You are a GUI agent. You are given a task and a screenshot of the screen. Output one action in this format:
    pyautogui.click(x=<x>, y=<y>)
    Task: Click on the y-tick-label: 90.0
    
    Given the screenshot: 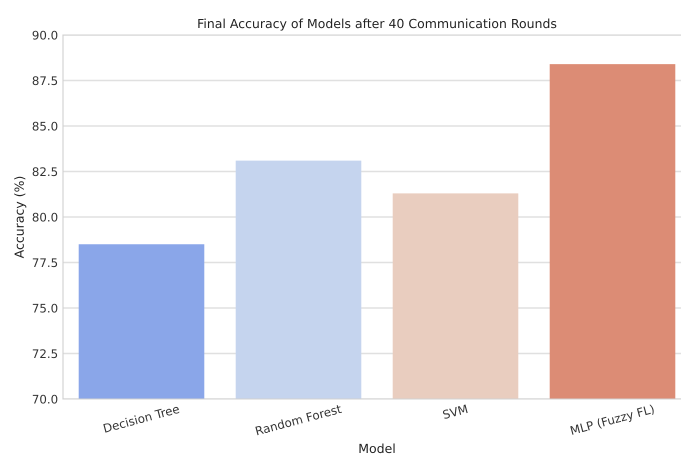 What is the action you would take?
    pyautogui.click(x=45, y=35)
    